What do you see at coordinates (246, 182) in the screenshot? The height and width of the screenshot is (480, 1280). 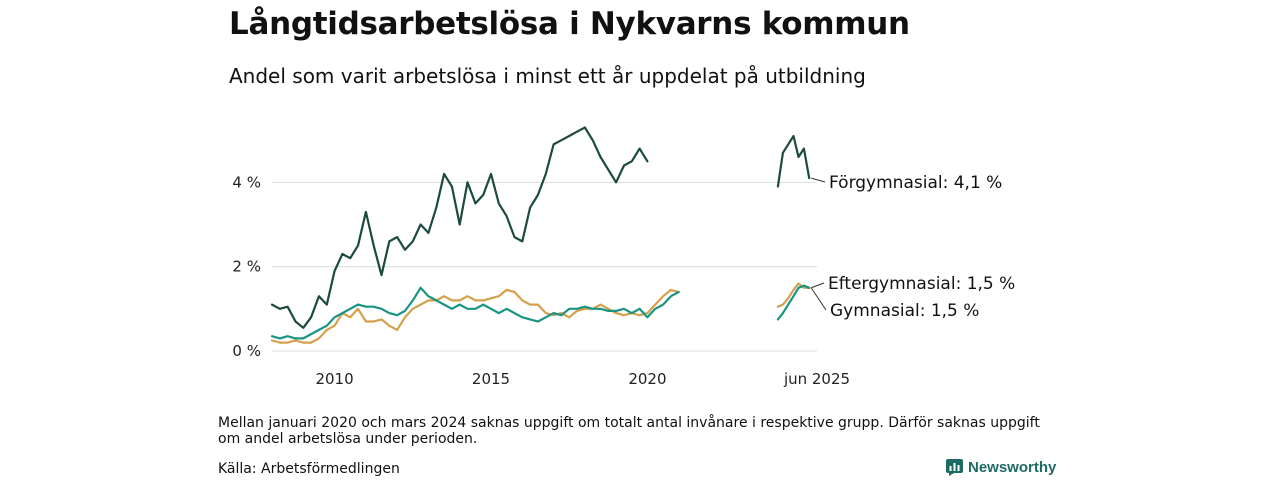 I see `y-tick-label: 4 %` at bounding box center [246, 182].